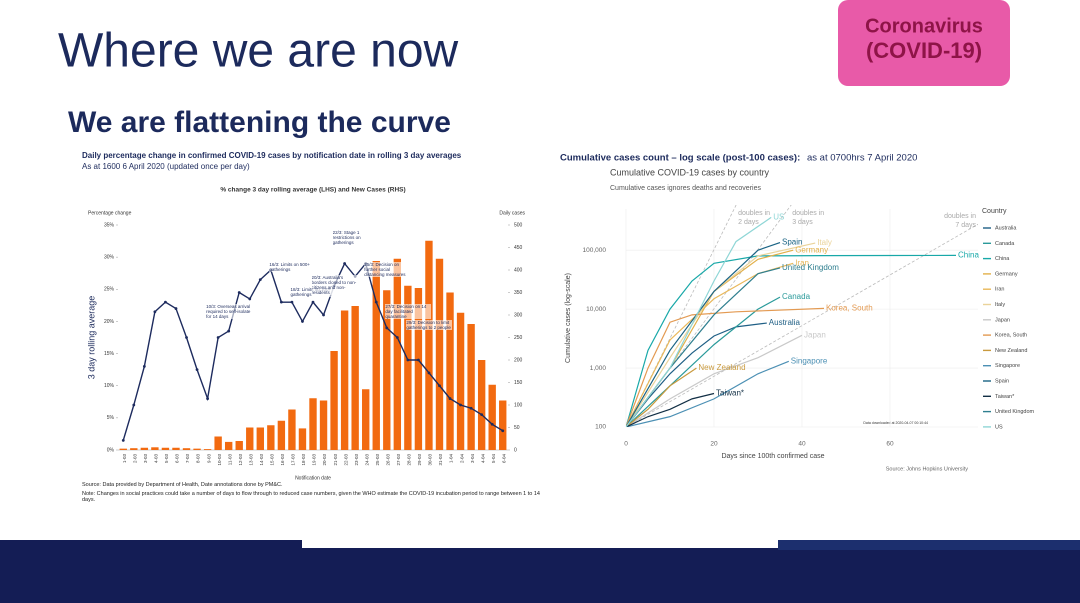 This screenshot has height=603, width=1080. What do you see at coordinates (387, 460) in the screenshot?
I see `x-tick-label: 26-03` at bounding box center [387, 460].